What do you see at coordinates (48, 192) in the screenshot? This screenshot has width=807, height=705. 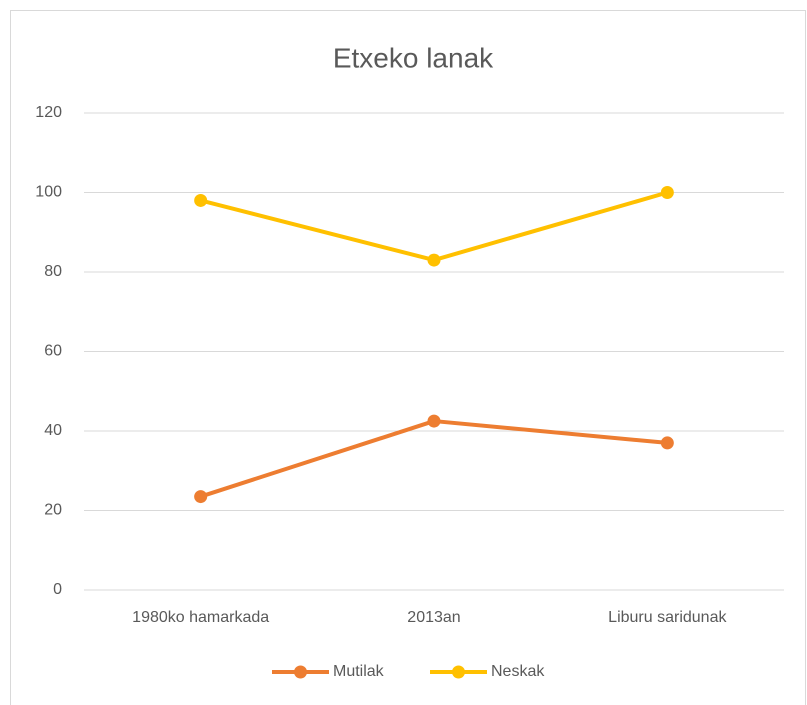 I see `y-tick-label: 100` at bounding box center [48, 192].